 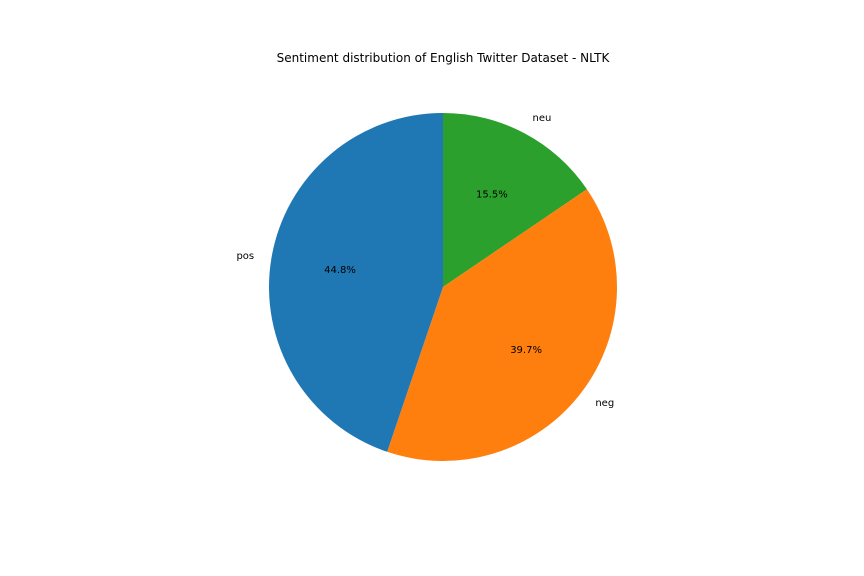 What do you see at coordinates (340, 270) in the screenshot?
I see `slice-percent-pos: 44.8%` at bounding box center [340, 270].